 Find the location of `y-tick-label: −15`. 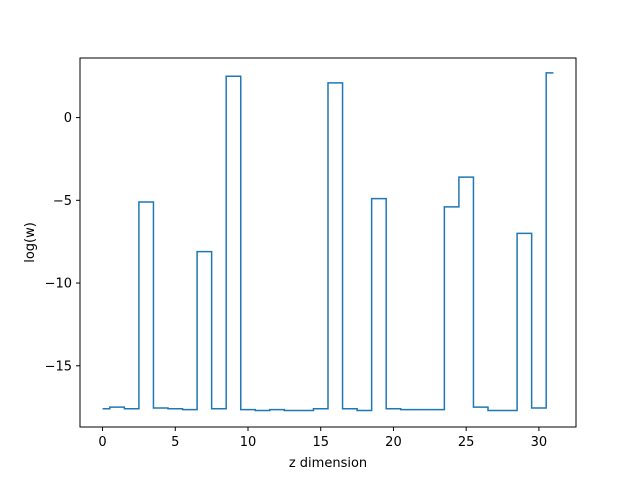

y-tick-label: −15 is located at coordinates (58, 366).